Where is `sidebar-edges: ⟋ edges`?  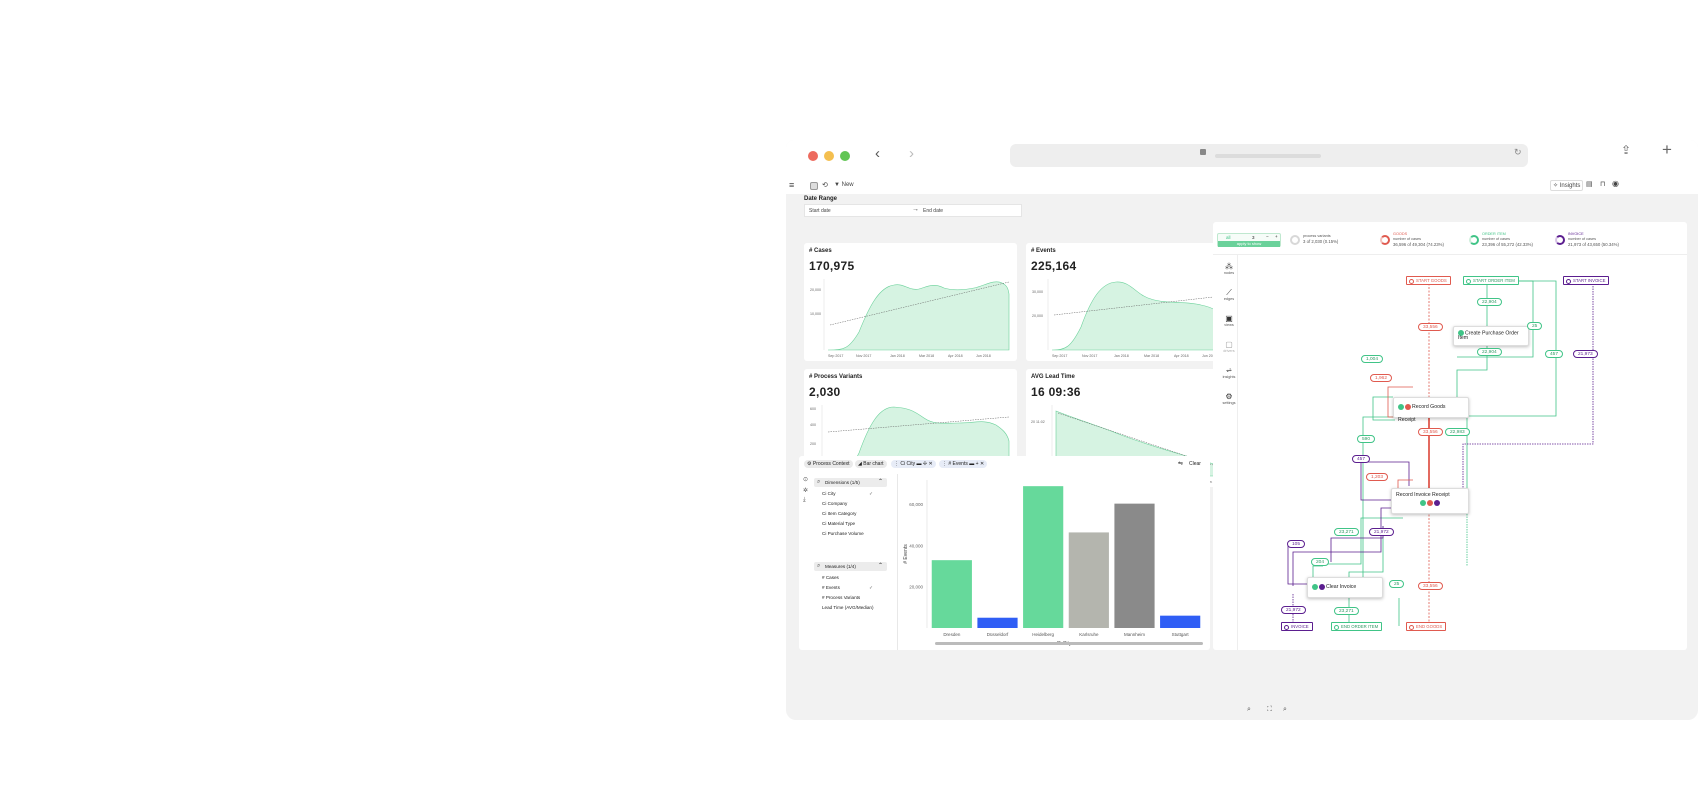 sidebar-edges: ⟋ edges is located at coordinates (1229, 294).